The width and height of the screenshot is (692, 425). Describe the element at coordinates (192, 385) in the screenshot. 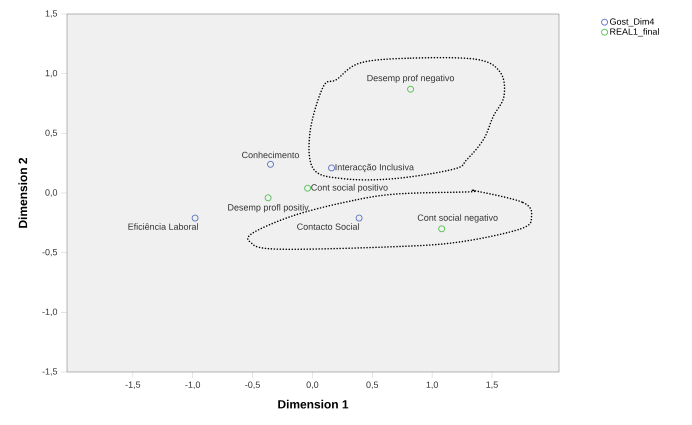

I see `x-tick-label: -1,0` at that location.